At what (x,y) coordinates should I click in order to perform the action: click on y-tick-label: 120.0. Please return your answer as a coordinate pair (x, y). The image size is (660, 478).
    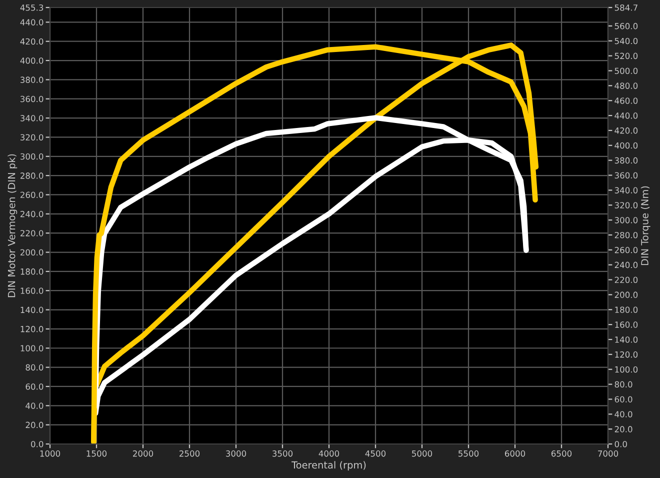
    Looking at the image, I should click on (32, 329).